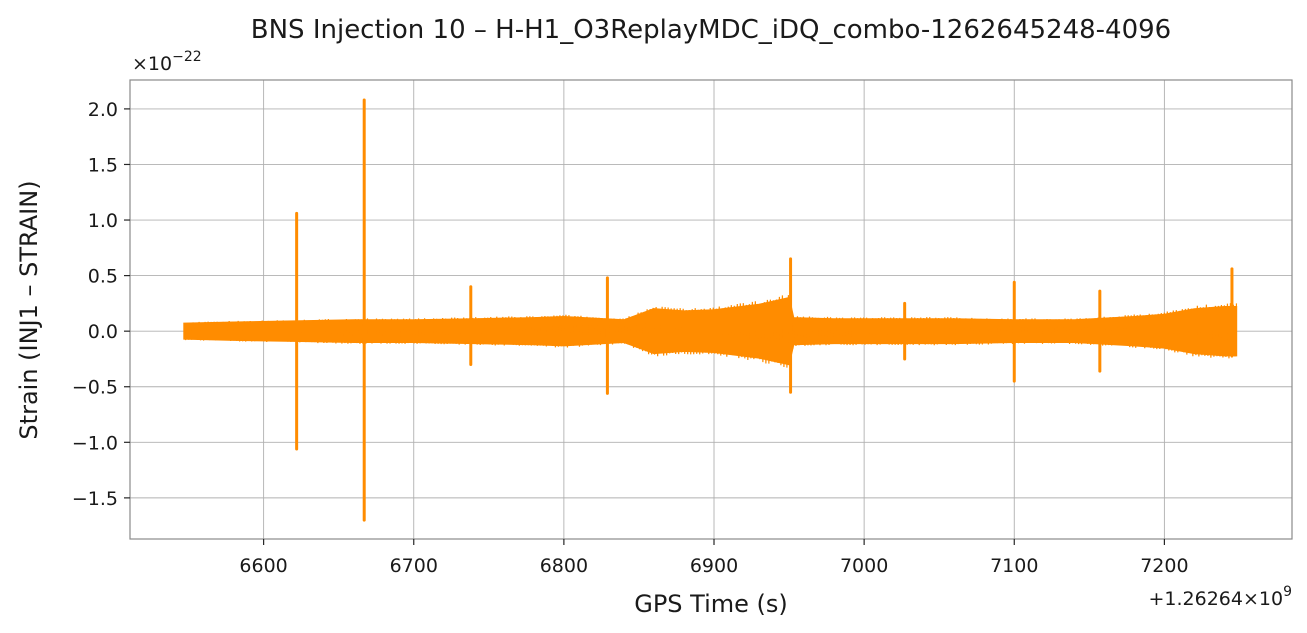 This screenshot has height=633, width=1307. Describe the element at coordinates (103, 165) in the screenshot. I see `y-tick-label: 1.5` at that location.